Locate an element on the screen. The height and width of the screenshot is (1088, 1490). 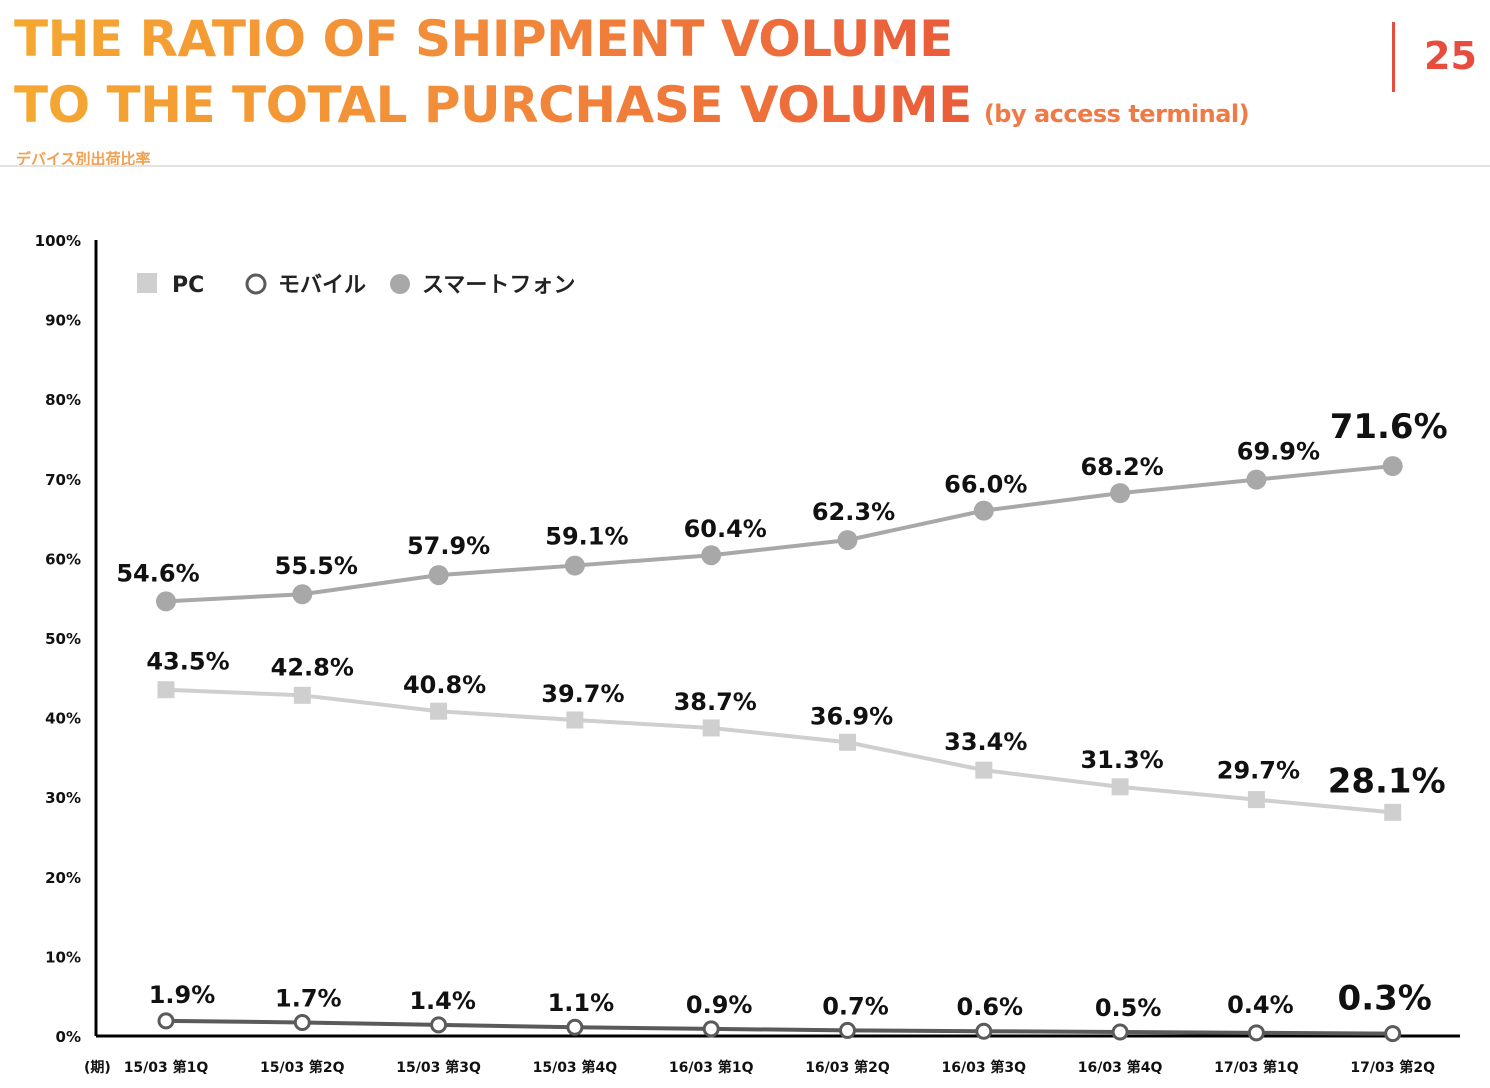
data-label-mobile: 0.6% is located at coordinates (990, 1007).